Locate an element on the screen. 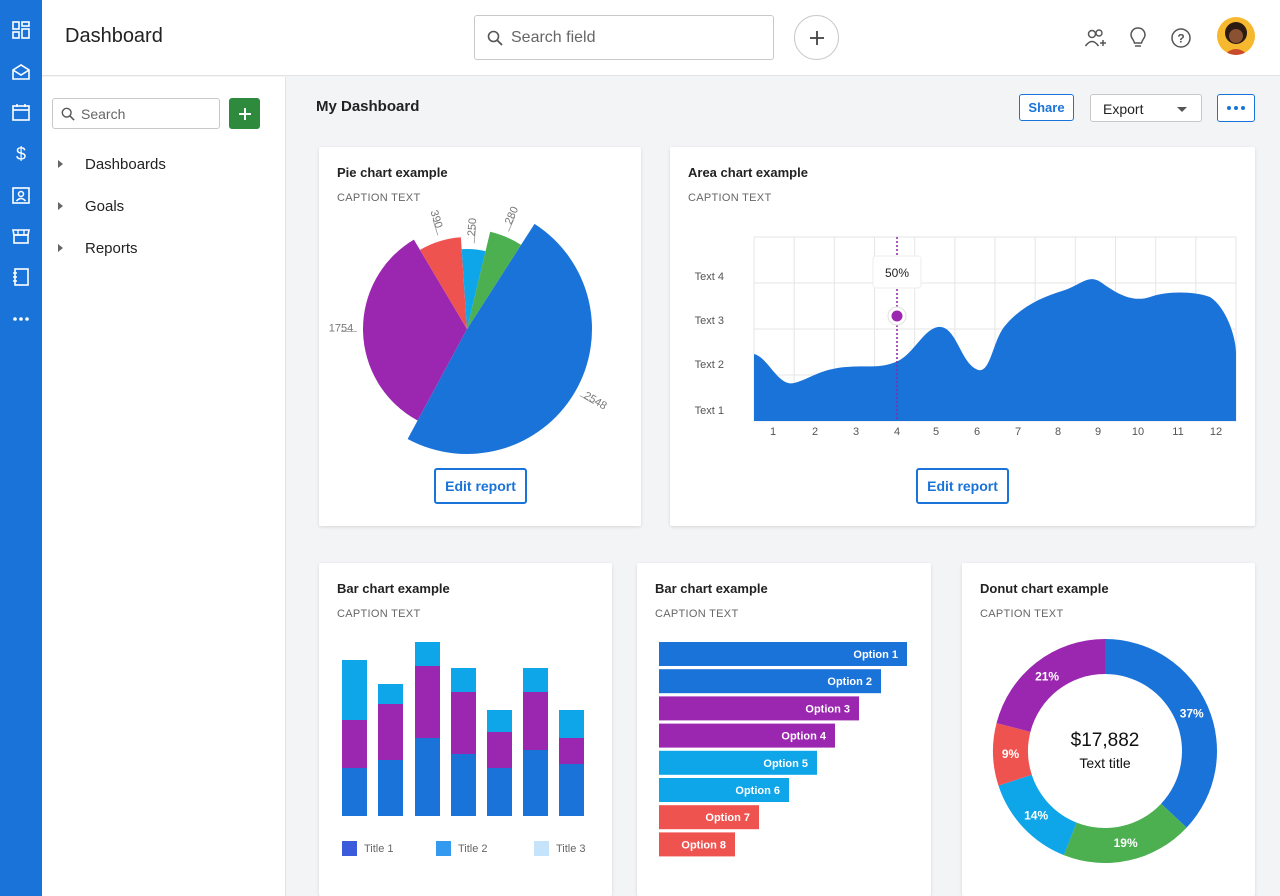 Image resolution: width=1280 pixels, height=896 pixels. y-tick-label: Text 2 is located at coordinates (709, 365).